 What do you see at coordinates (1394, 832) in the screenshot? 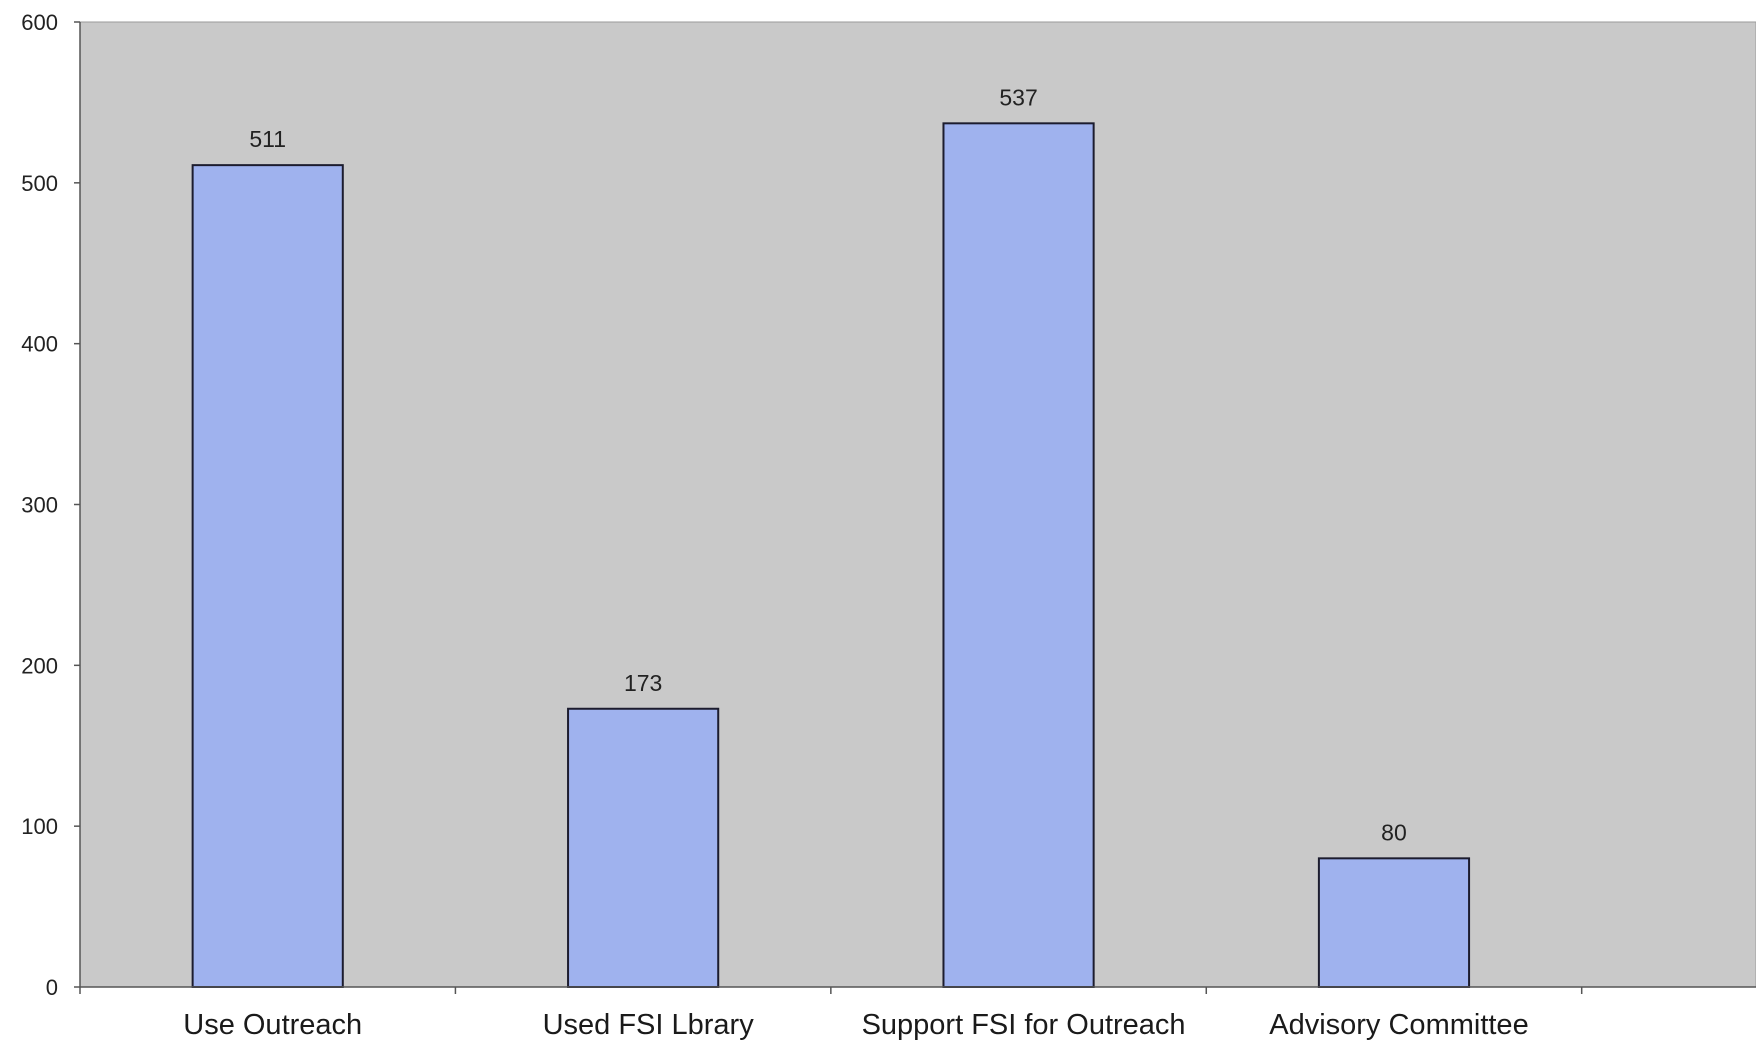
I see `bar-value-label: 80` at bounding box center [1394, 832].